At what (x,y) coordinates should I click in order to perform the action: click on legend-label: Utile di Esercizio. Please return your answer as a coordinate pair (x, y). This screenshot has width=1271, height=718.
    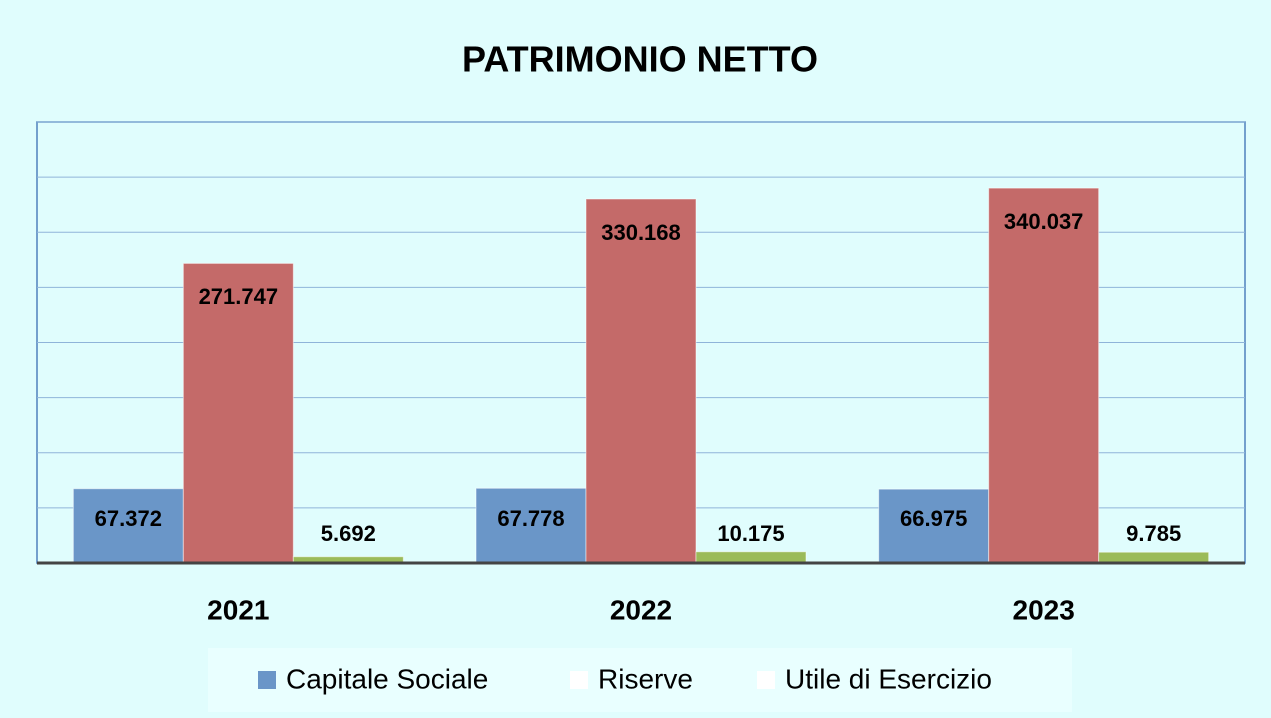
    Looking at the image, I should click on (888, 678).